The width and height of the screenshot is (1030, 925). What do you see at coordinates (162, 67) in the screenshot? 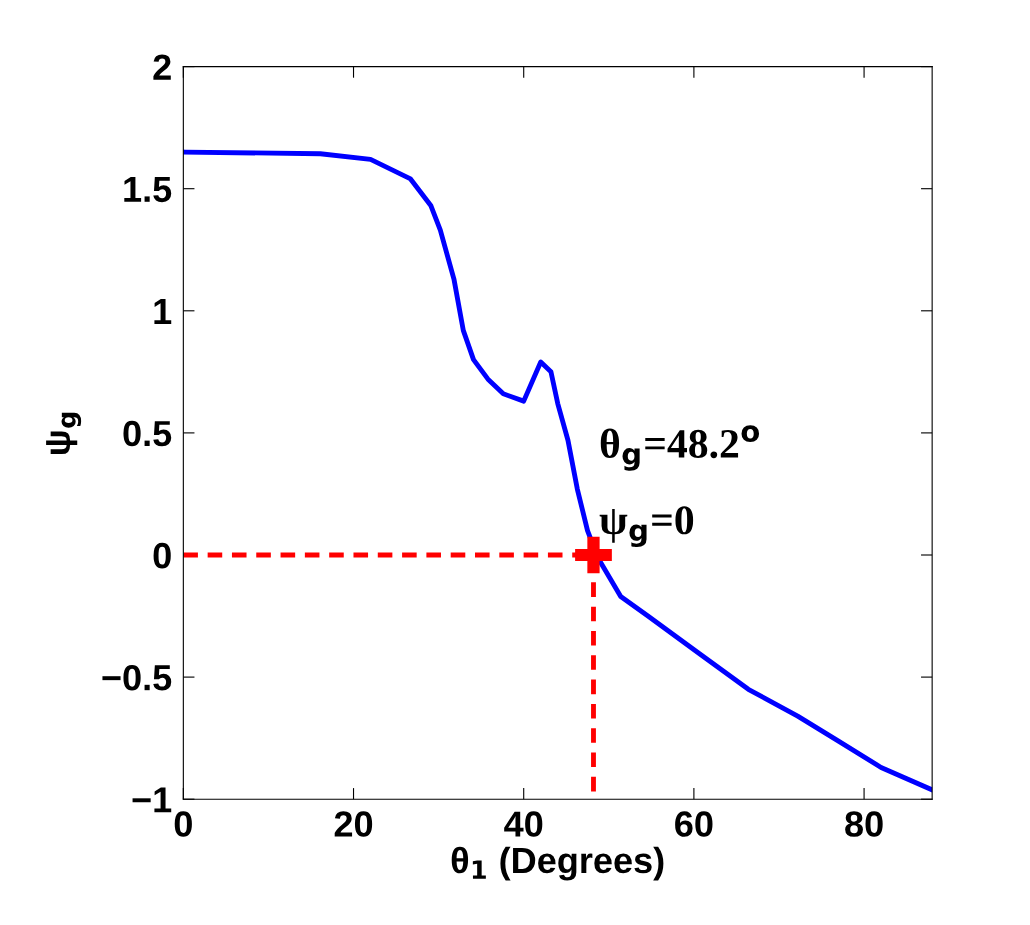
I see `y-tick-label: 2` at bounding box center [162, 67].